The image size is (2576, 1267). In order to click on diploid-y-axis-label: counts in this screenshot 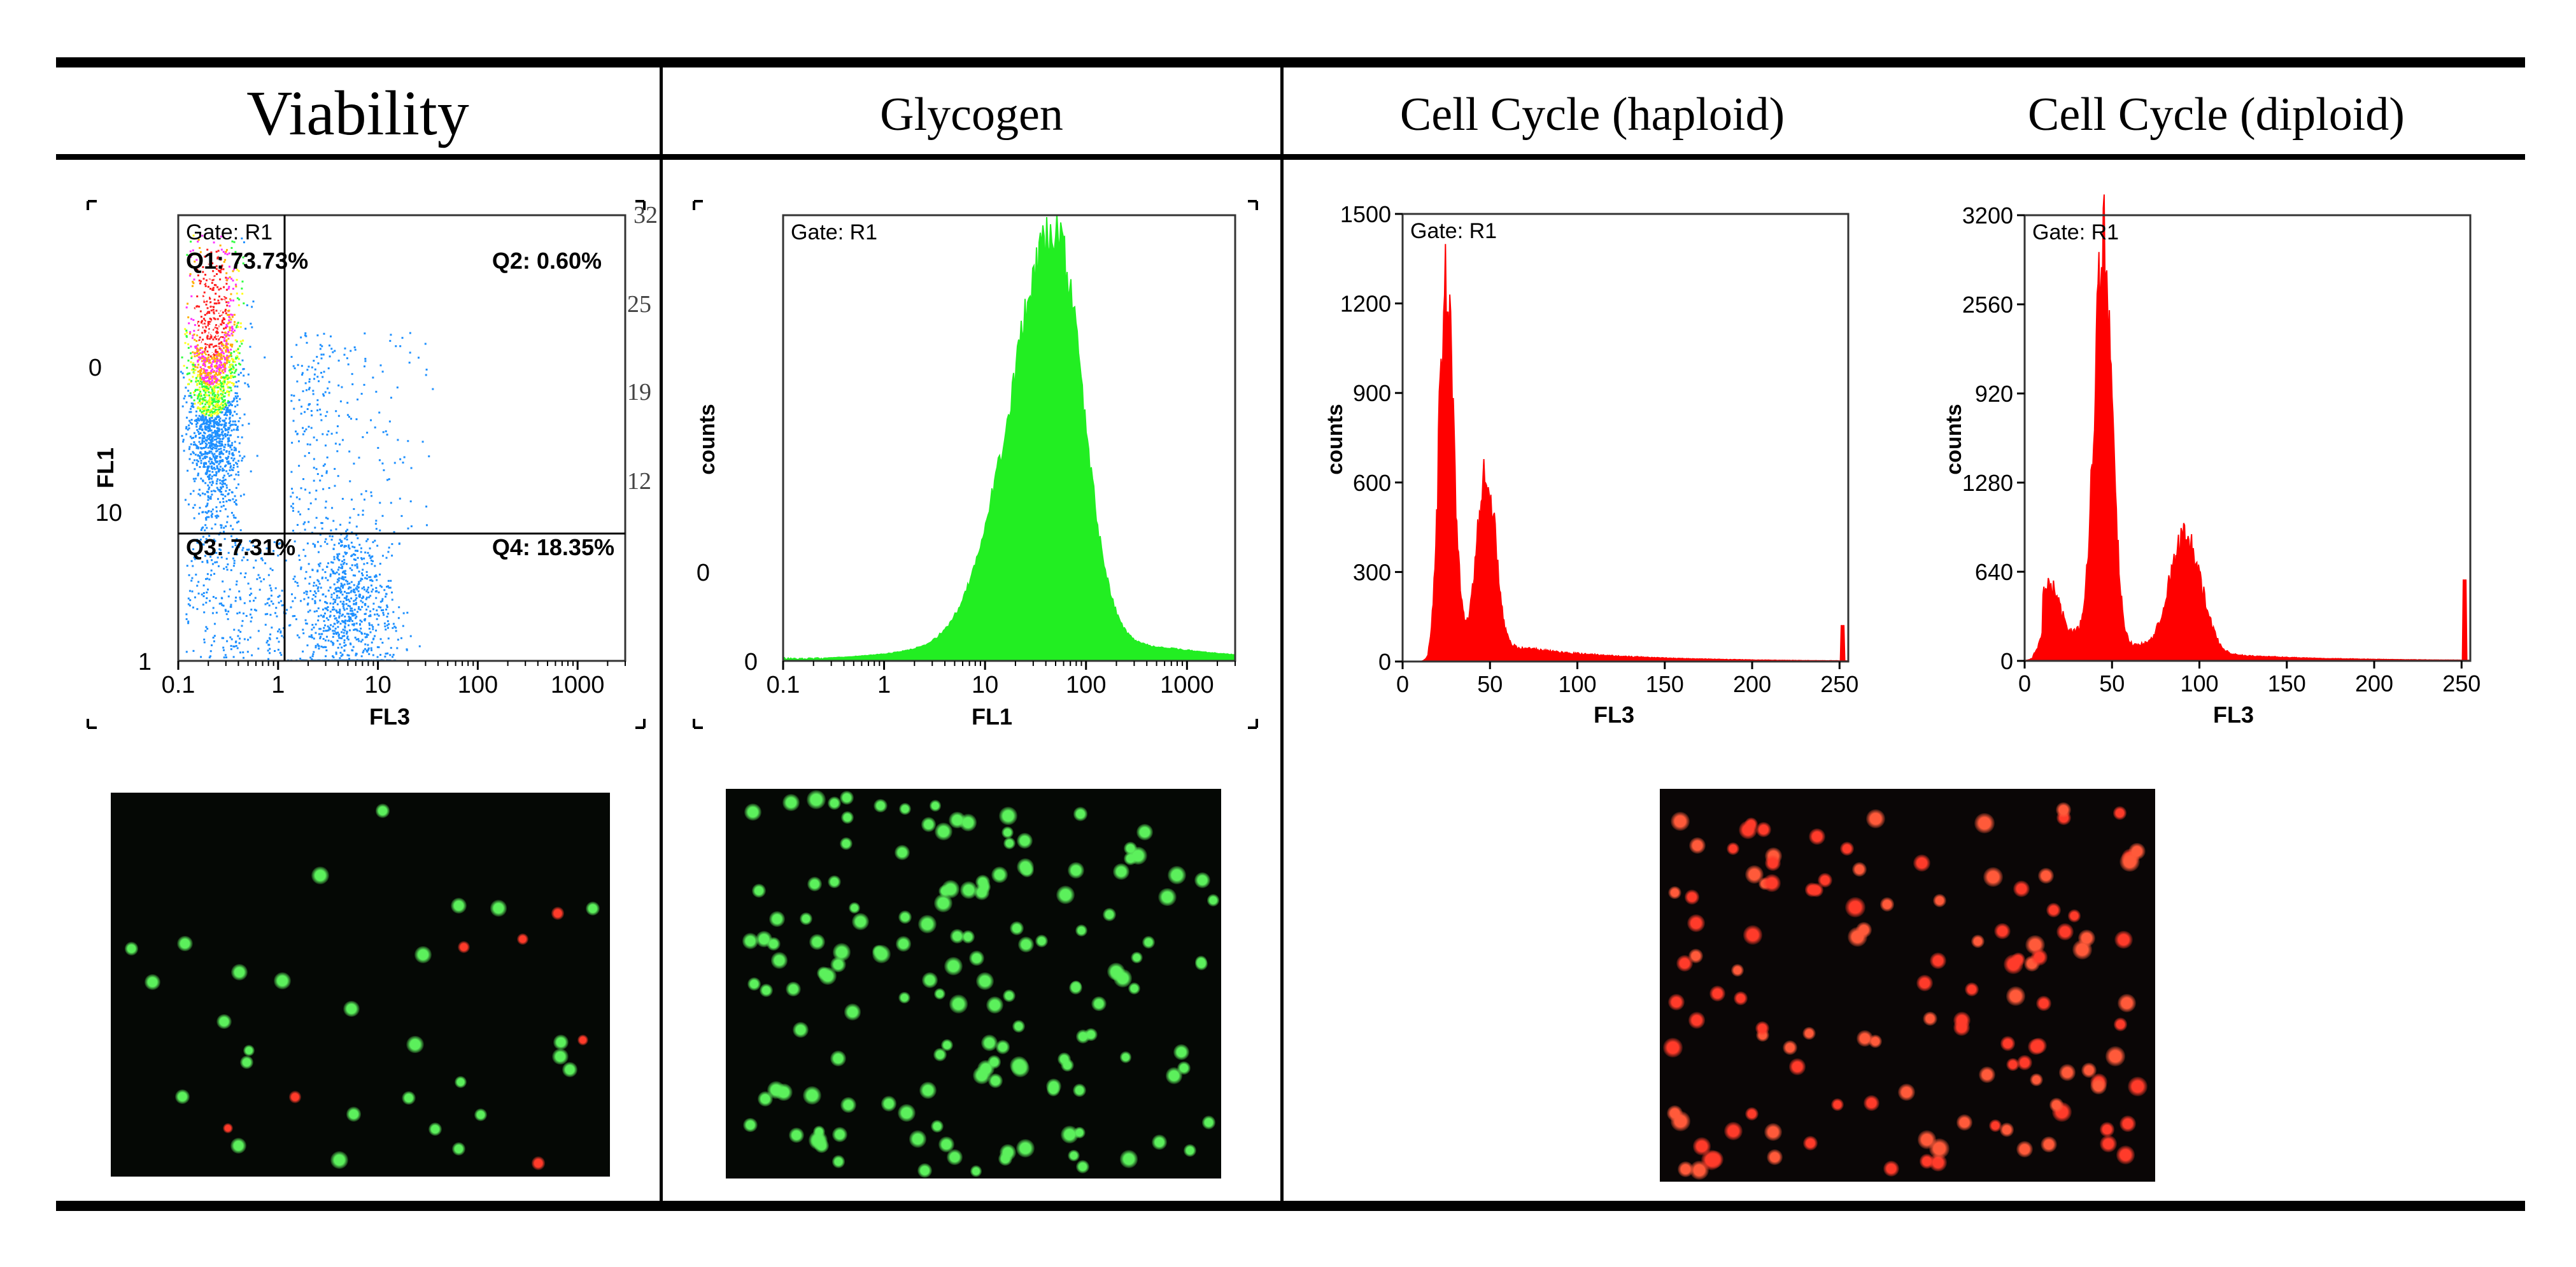, I will do `click(1954, 439)`.